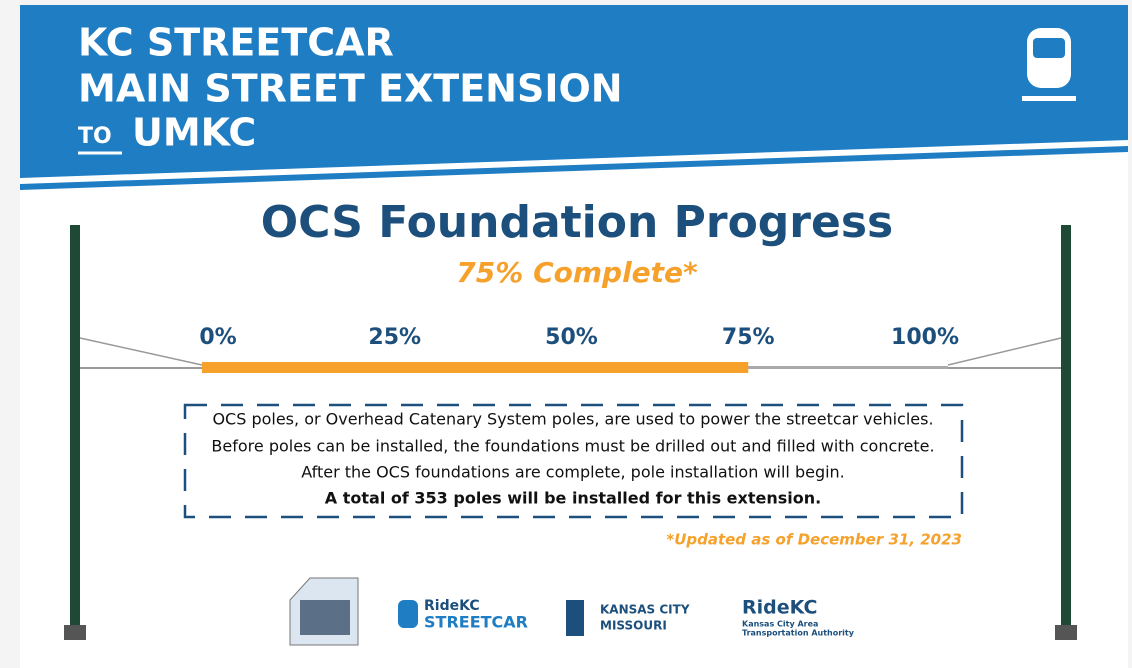 This screenshot has height=668, width=1132. I want to click on logo-text: STREETCAR, so click(476, 622).